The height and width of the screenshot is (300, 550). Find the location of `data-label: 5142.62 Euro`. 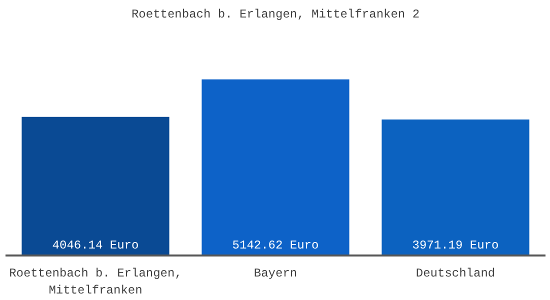

data-label: 5142.62 Euro is located at coordinates (275, 245).